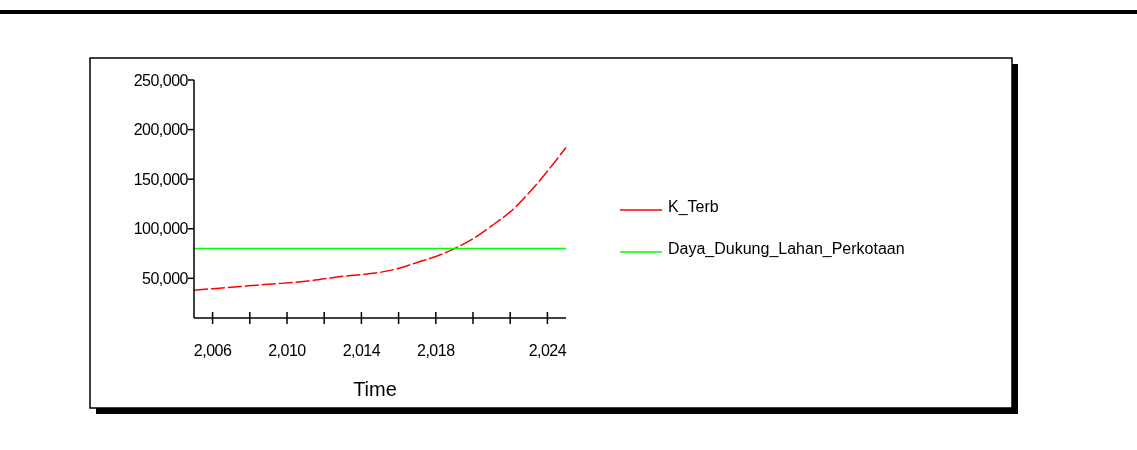 Image resolution: width=1137 pixels, height=450 pixels. I want to click on x-axis-title: Time, so click(375, 389).